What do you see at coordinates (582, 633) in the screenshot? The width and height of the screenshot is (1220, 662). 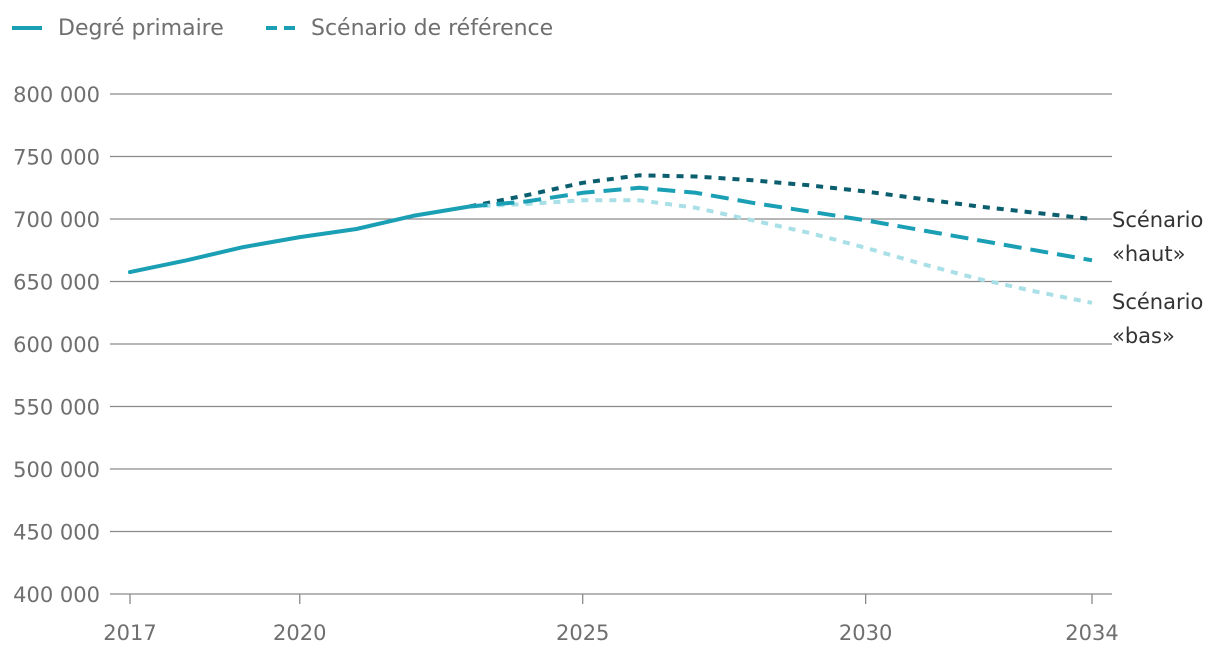 I see `x-tick-label: 2025` at bounding box center [582, 633].